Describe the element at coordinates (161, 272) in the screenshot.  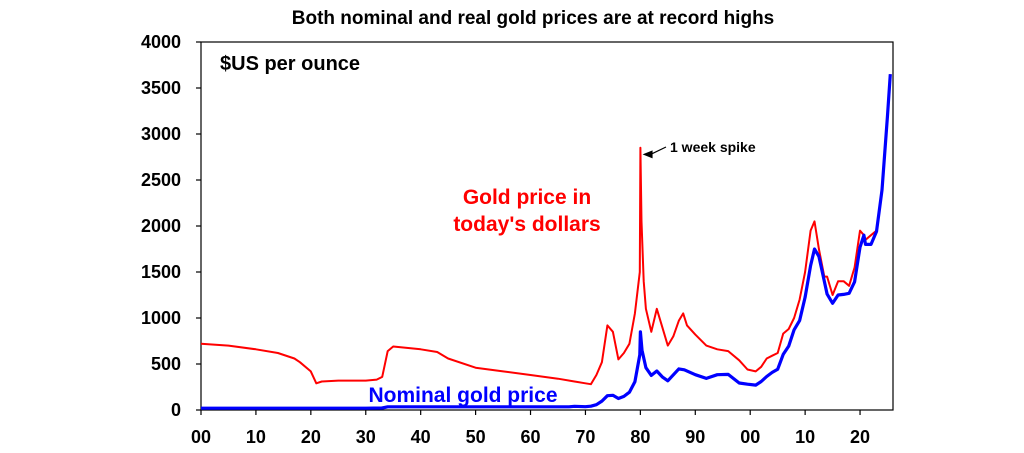
I see `y-tick-label: 1500` at that location.